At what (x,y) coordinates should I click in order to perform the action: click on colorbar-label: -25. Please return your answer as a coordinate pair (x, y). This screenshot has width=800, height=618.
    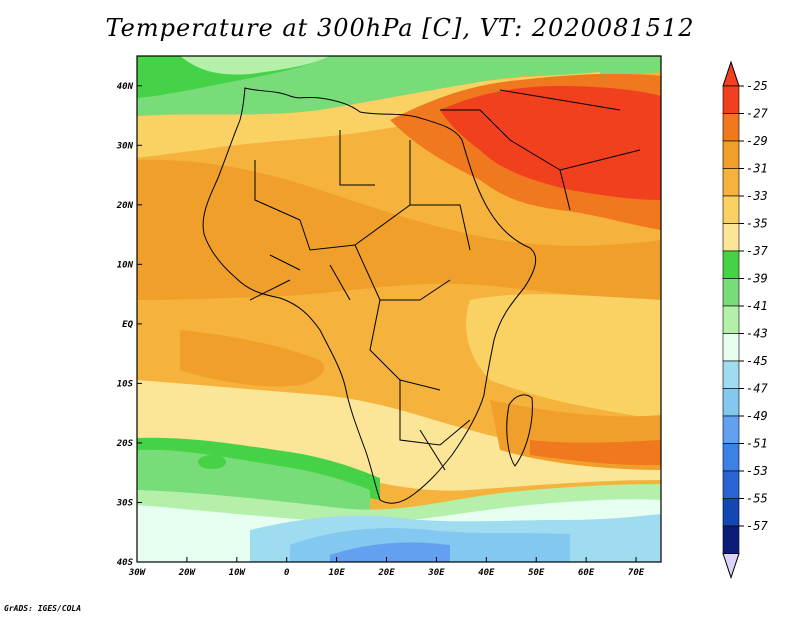
    Looking at the image, I should click on (757, 86).